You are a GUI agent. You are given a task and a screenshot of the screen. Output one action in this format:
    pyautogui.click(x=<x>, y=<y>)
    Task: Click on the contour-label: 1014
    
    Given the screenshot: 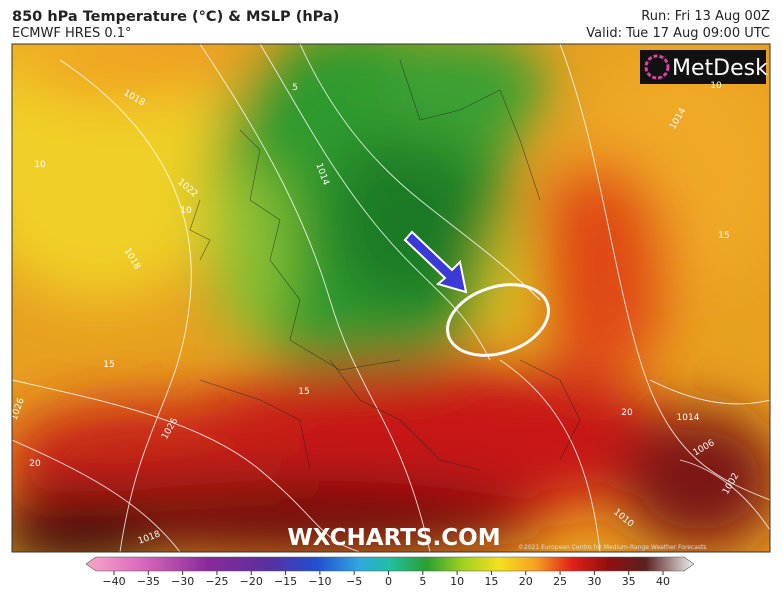 What is the action you would take?
    pyautogui.click(x=688, y=418)
    